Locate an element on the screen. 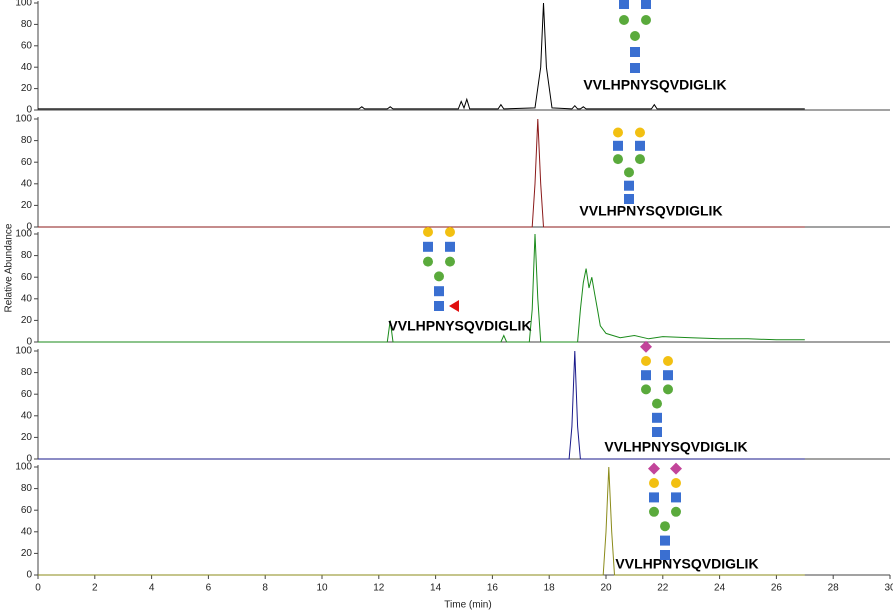 The height and width of the screenshot is (614, 893). x-tick-label: 2 is located at coordinates (95, 588).